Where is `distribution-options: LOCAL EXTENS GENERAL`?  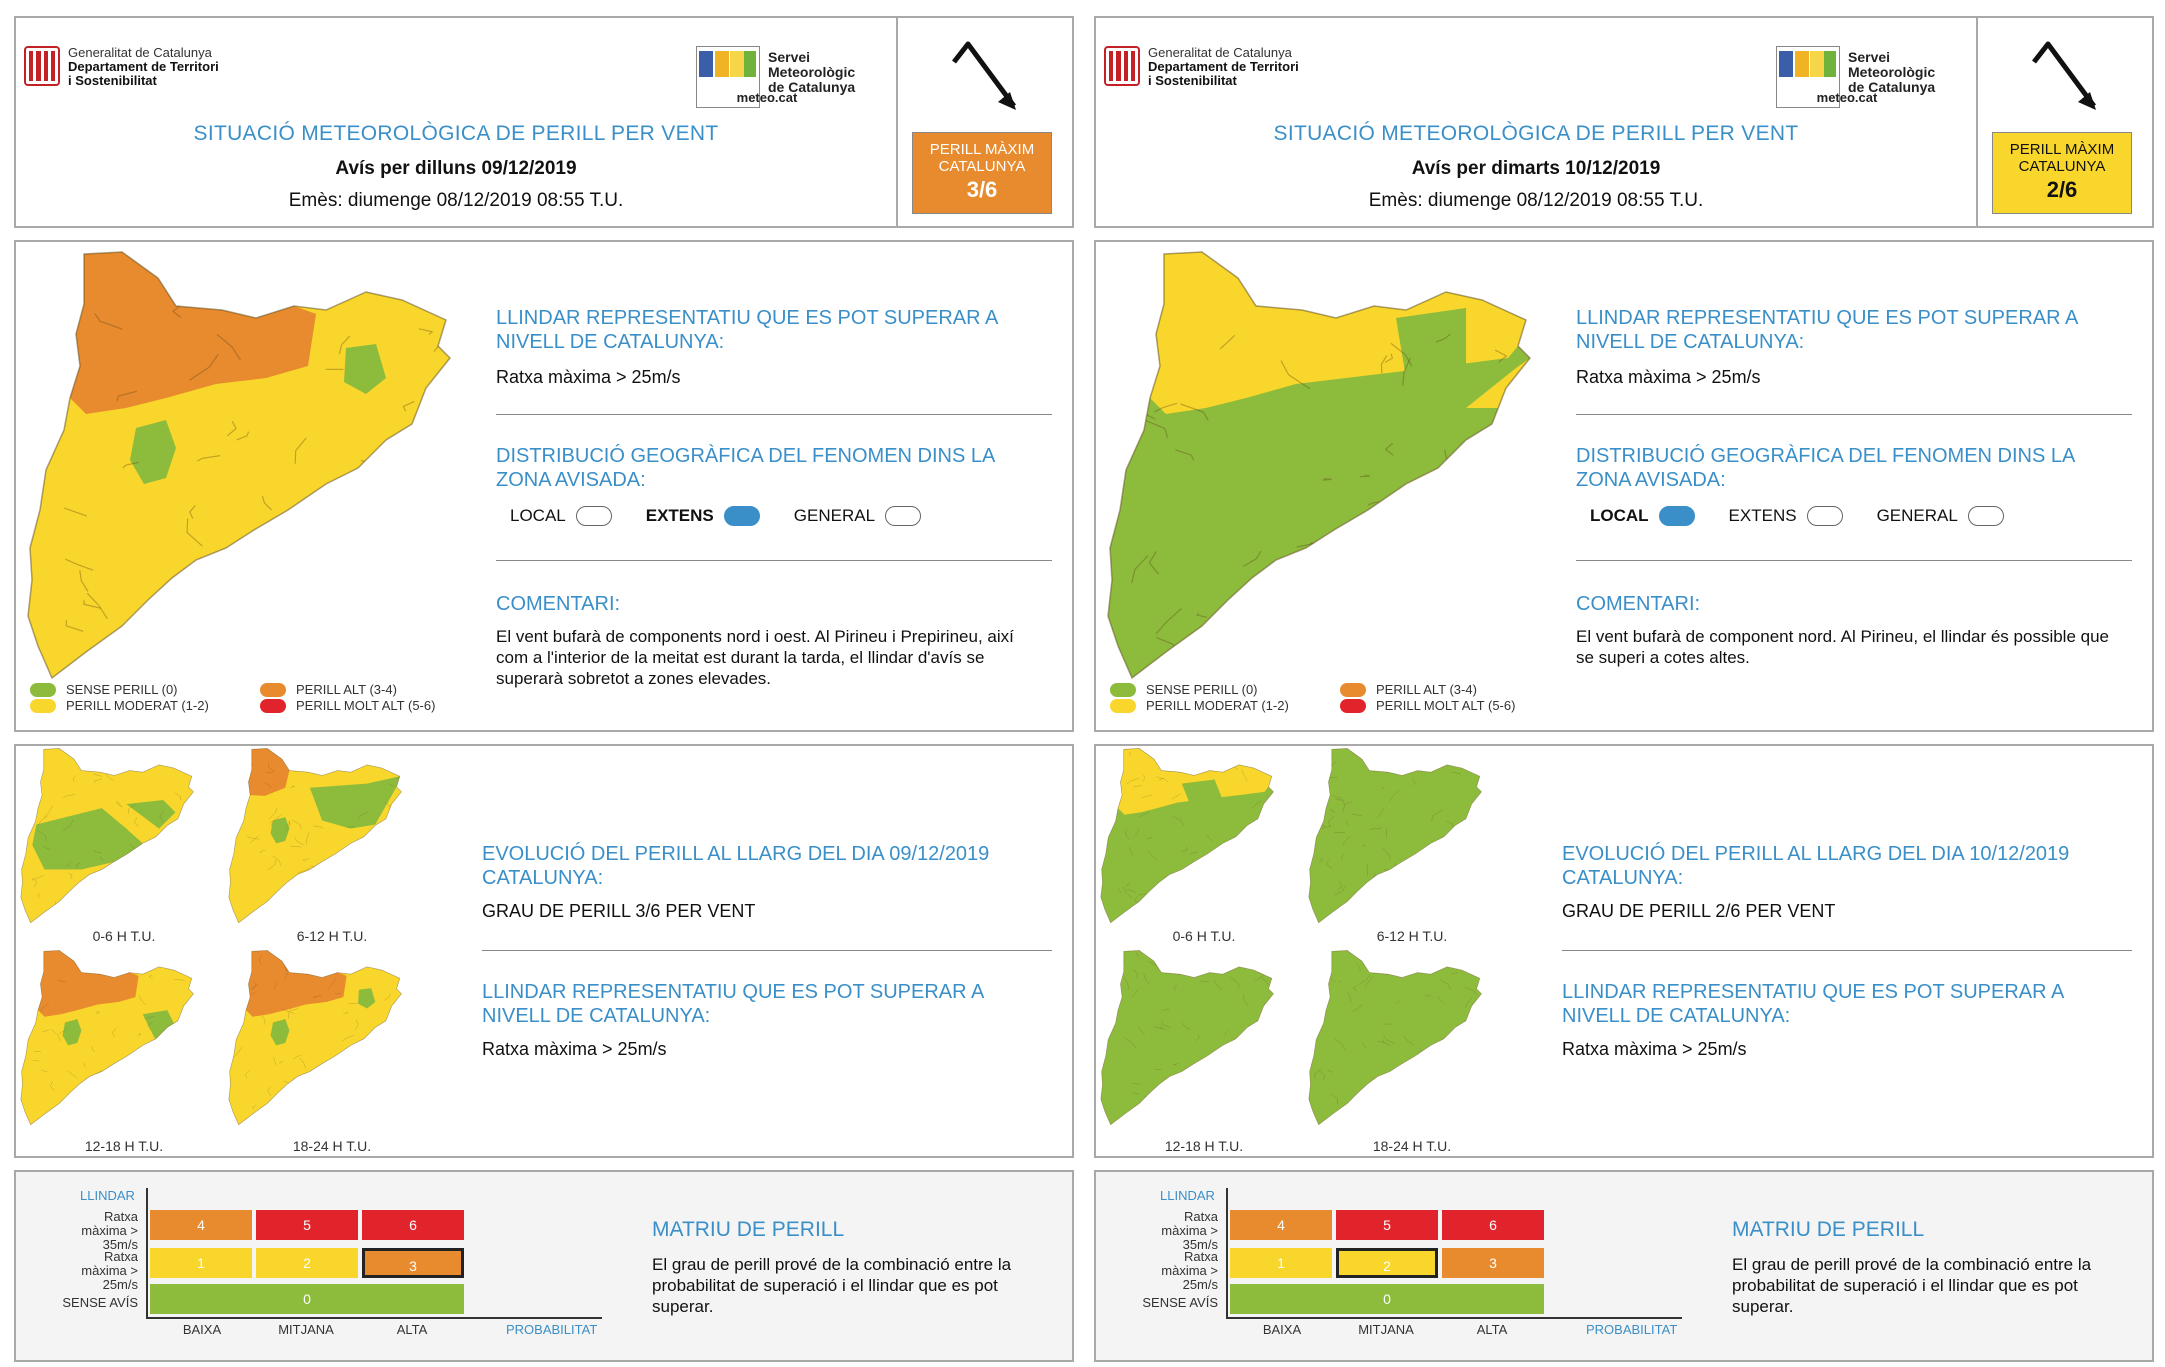
distribution-options: LOCAL EXTENS GENERAL is located at coordinates (732, 516).